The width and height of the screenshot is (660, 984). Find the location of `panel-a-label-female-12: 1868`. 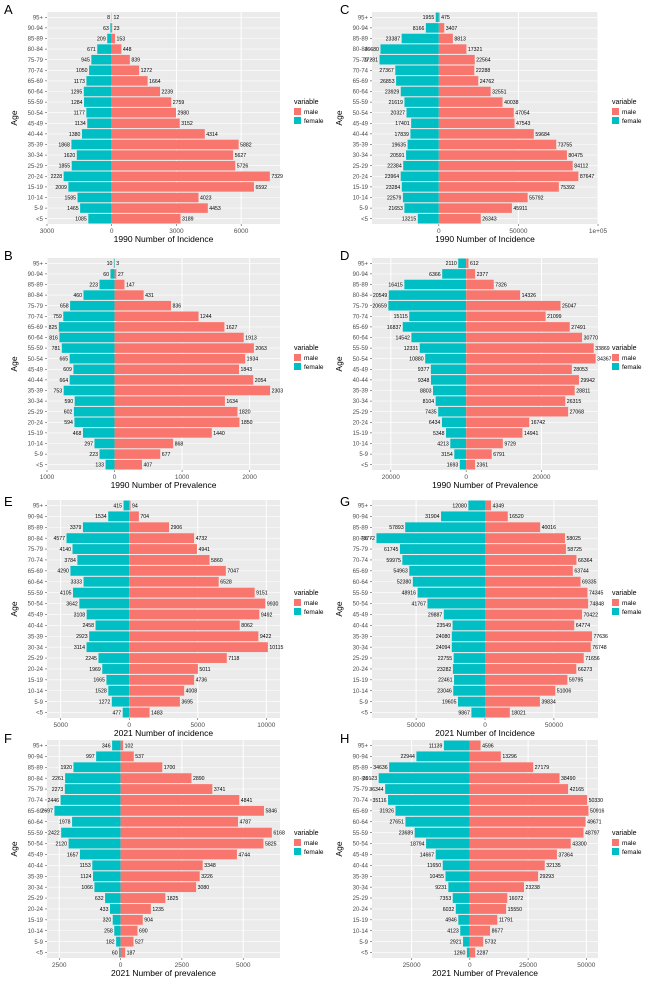

panel-a-label-female-12: 1868 is located at coordinates (64, 145).